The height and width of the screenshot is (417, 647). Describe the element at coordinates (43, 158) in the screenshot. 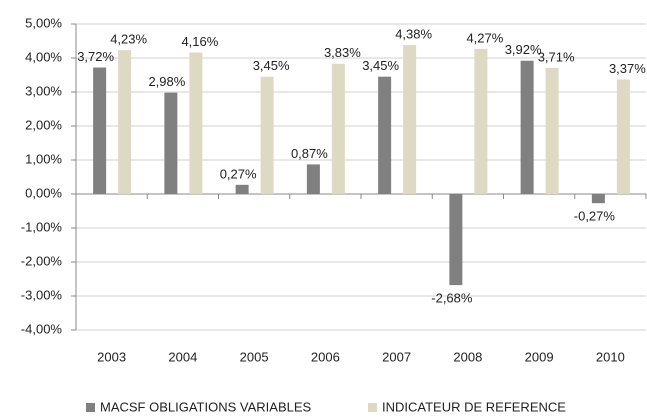

I see `y-tick-label: 1,00%` at that location.